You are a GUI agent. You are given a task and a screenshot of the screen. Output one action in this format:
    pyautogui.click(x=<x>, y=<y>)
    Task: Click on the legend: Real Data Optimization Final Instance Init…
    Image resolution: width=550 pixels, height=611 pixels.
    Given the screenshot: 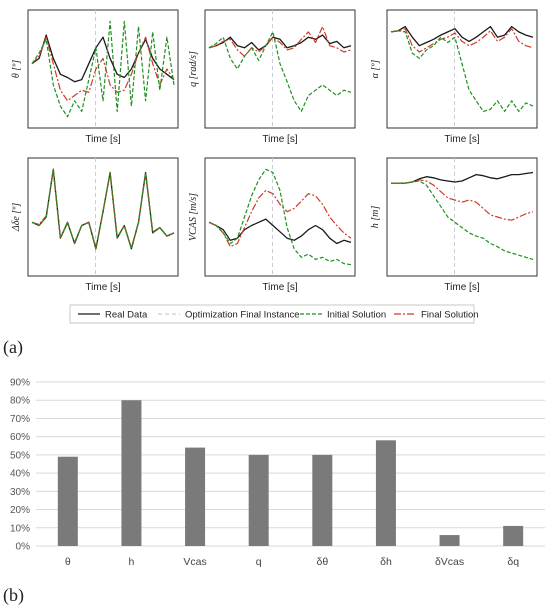 What is the action you would take?
    pyautogui.click(x=274, y=314)
    